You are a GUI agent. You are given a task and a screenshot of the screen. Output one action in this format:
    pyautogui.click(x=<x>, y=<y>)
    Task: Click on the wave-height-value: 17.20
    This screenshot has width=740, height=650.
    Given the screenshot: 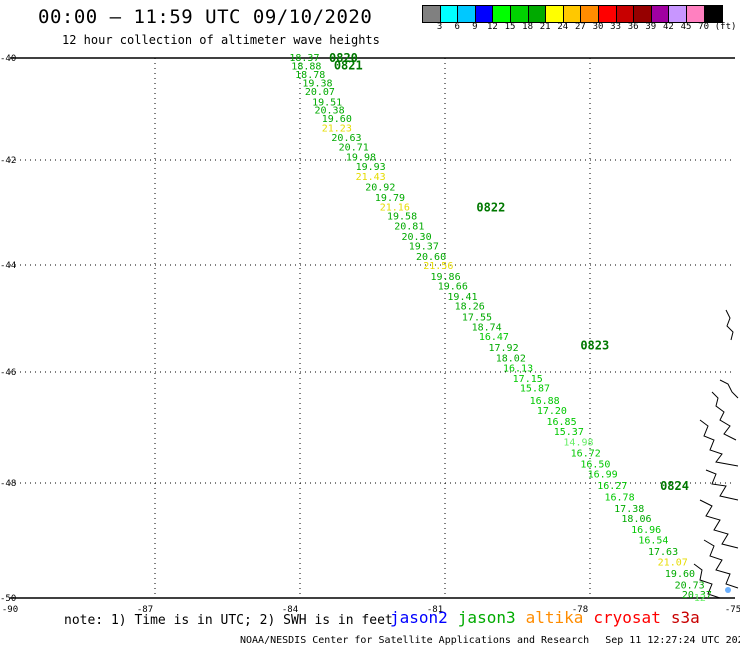 What is the action you would take?
    pyautogui.click(x=552, y=411)
    